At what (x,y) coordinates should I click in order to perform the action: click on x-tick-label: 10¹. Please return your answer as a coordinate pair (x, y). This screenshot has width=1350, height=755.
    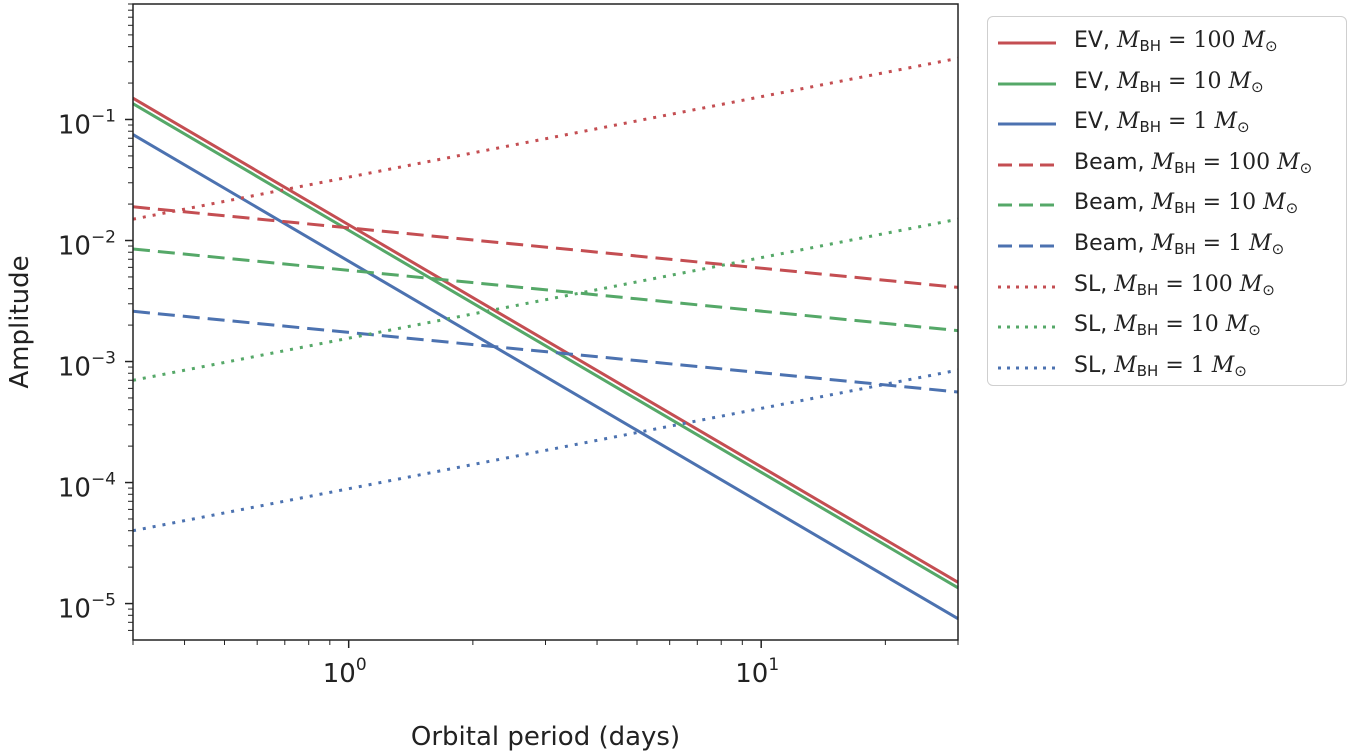
    Looking at the image, I should click on (757, 672).